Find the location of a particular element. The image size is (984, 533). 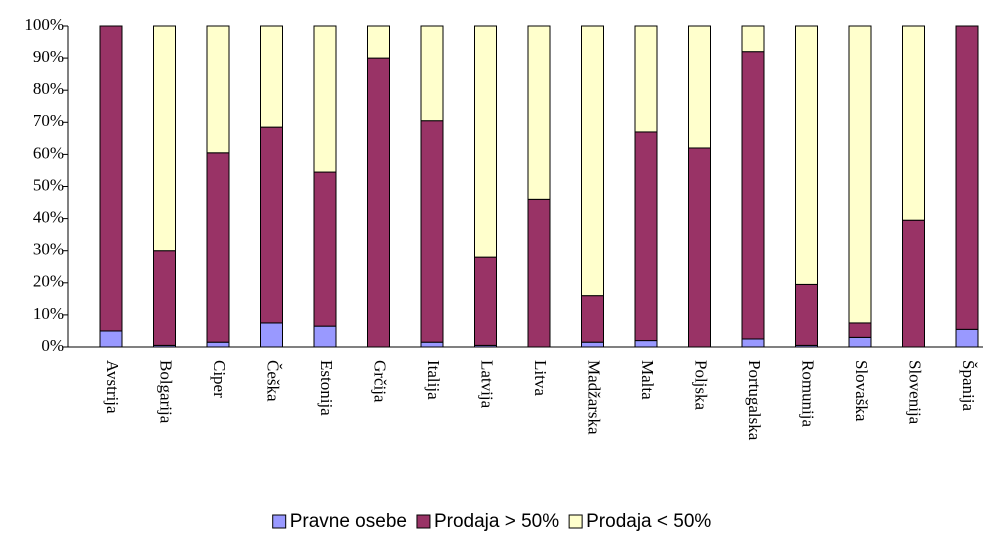

x-tick-label: Grčija is located at coordinates (380, 381).